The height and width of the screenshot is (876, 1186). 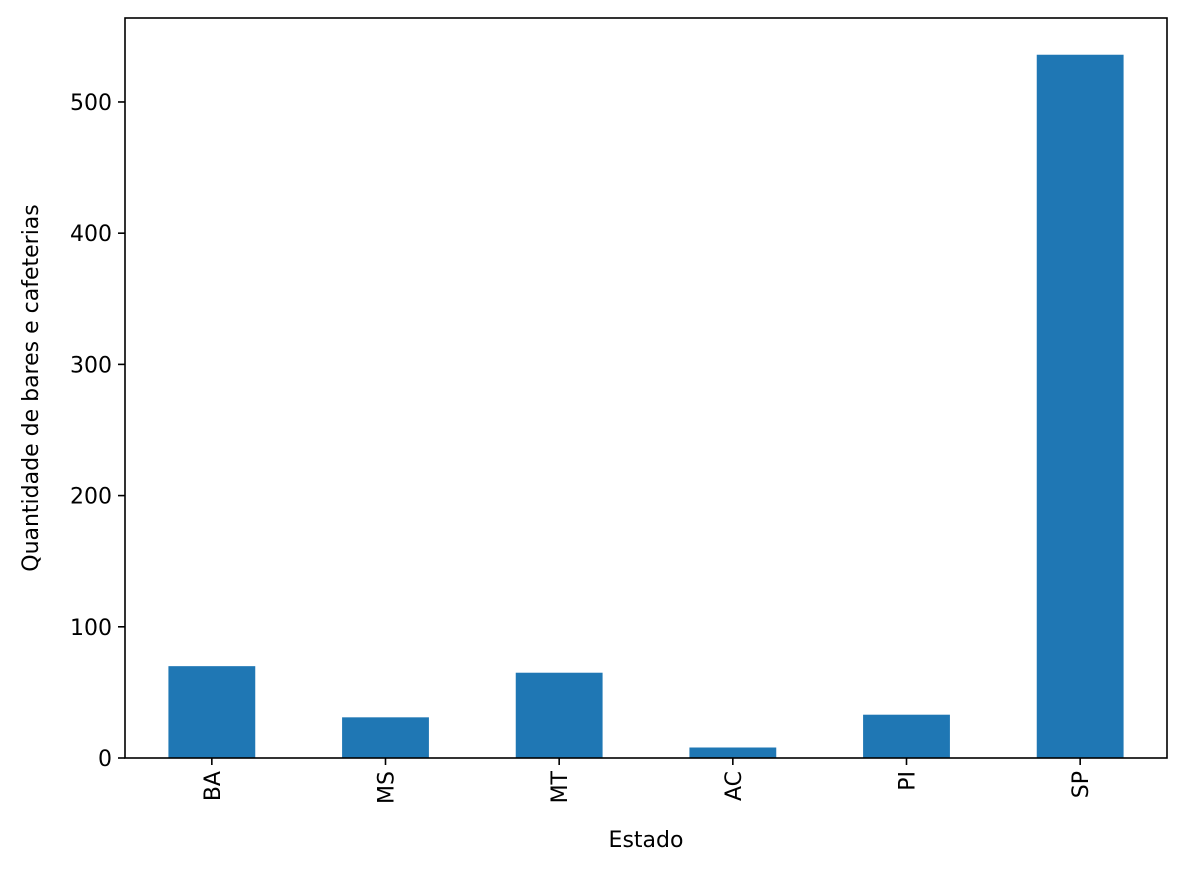 What do you see at coordinates (213, 786) in the screenshot?
I see `x-tick-label: BA` at bounding box center [213, 786].